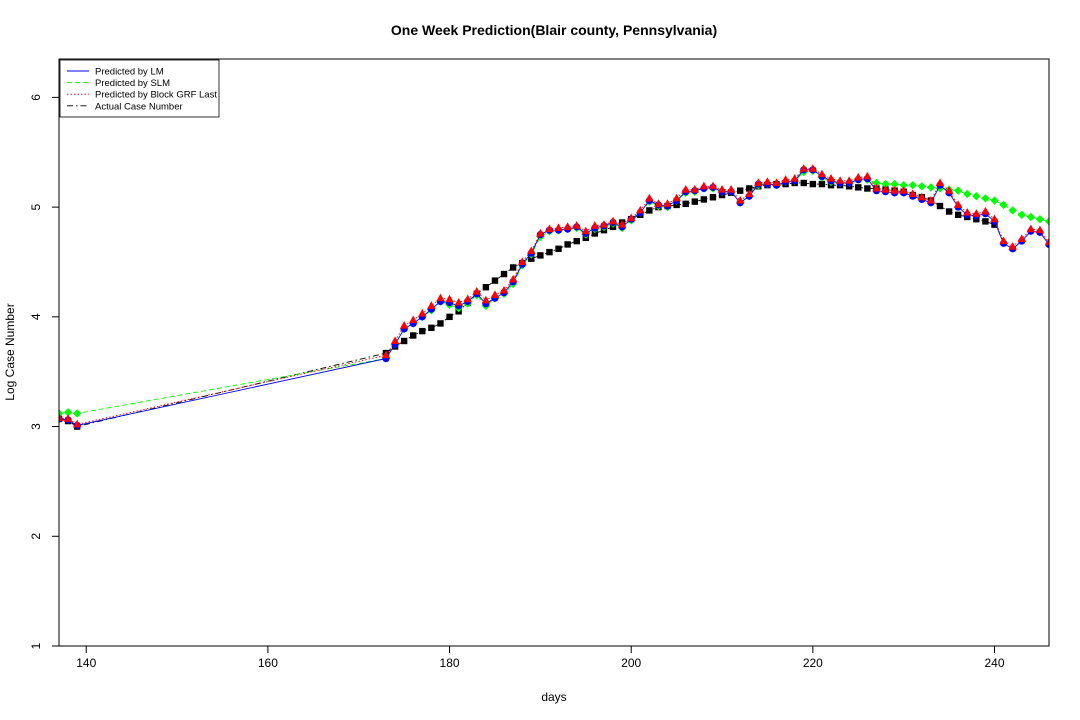 The image size is (1080, 720). I want to click on legend-box, so click(139, 88).